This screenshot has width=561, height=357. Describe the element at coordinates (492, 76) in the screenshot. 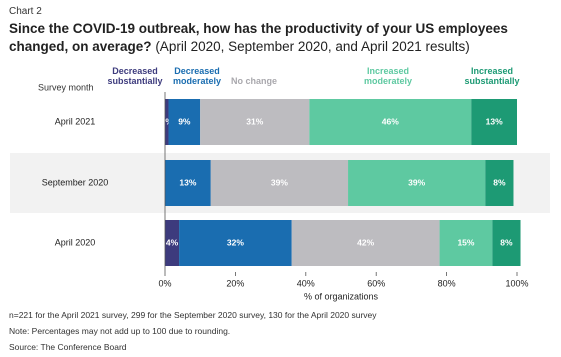

I see `legend-entry: Increased substantially` at that location.